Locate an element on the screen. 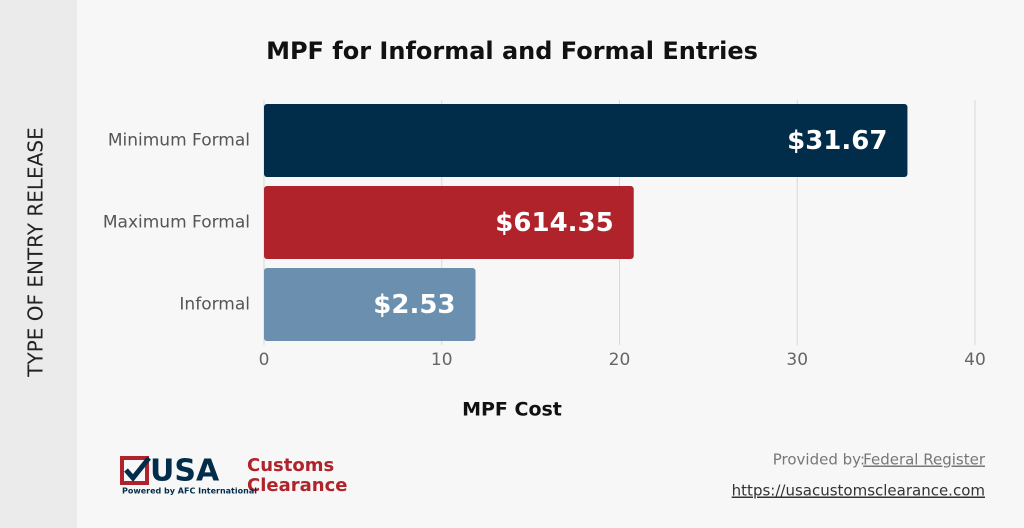 The width and height of the screenshot is (1024, 528). y-tick-label: Minimum Formal is located at coordinates (179, 141).